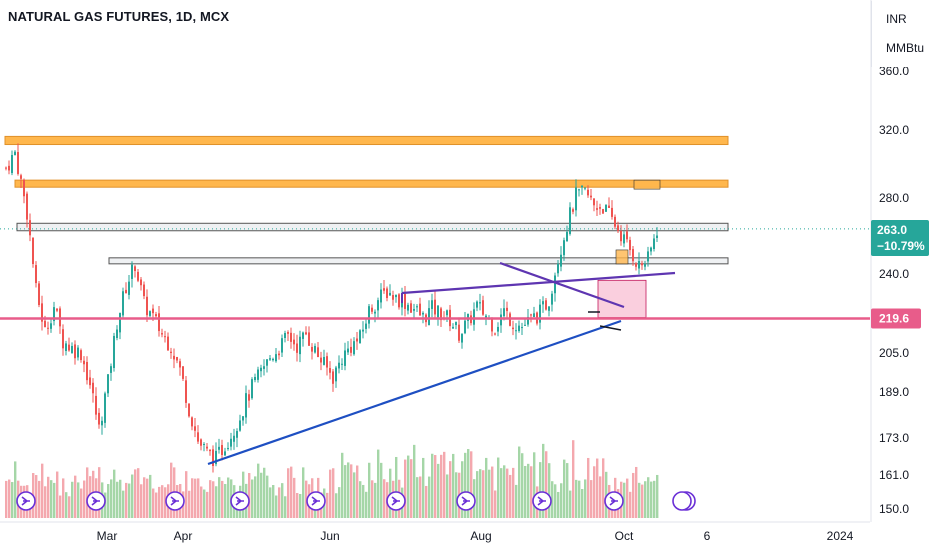 This screenshot has width=932, height=550. Describe the element at coordinates (894, 438) in the screenshot. I see `y-tick-label: 173.0` at that location.